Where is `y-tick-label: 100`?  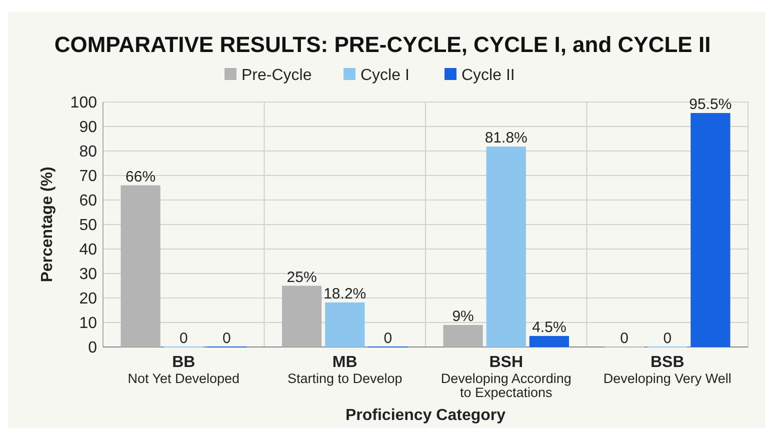
y-tick-label: 100 is located at coordinates (84, 103).